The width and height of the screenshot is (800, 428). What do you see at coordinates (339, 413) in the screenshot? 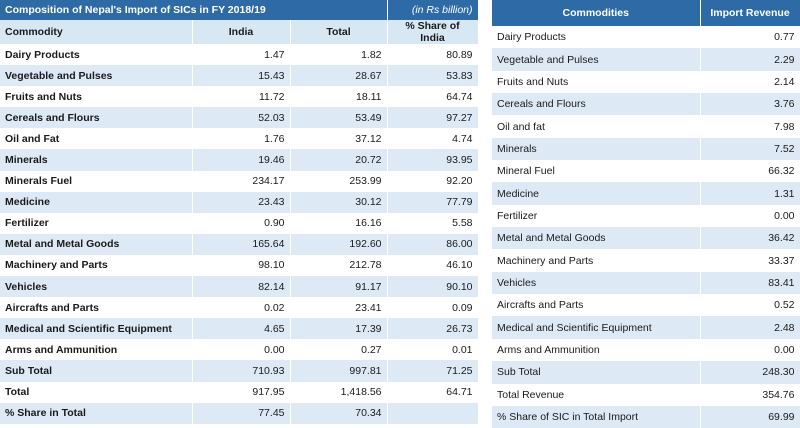
I see `value-cell: 70.34` at bounding box center [339, 413].